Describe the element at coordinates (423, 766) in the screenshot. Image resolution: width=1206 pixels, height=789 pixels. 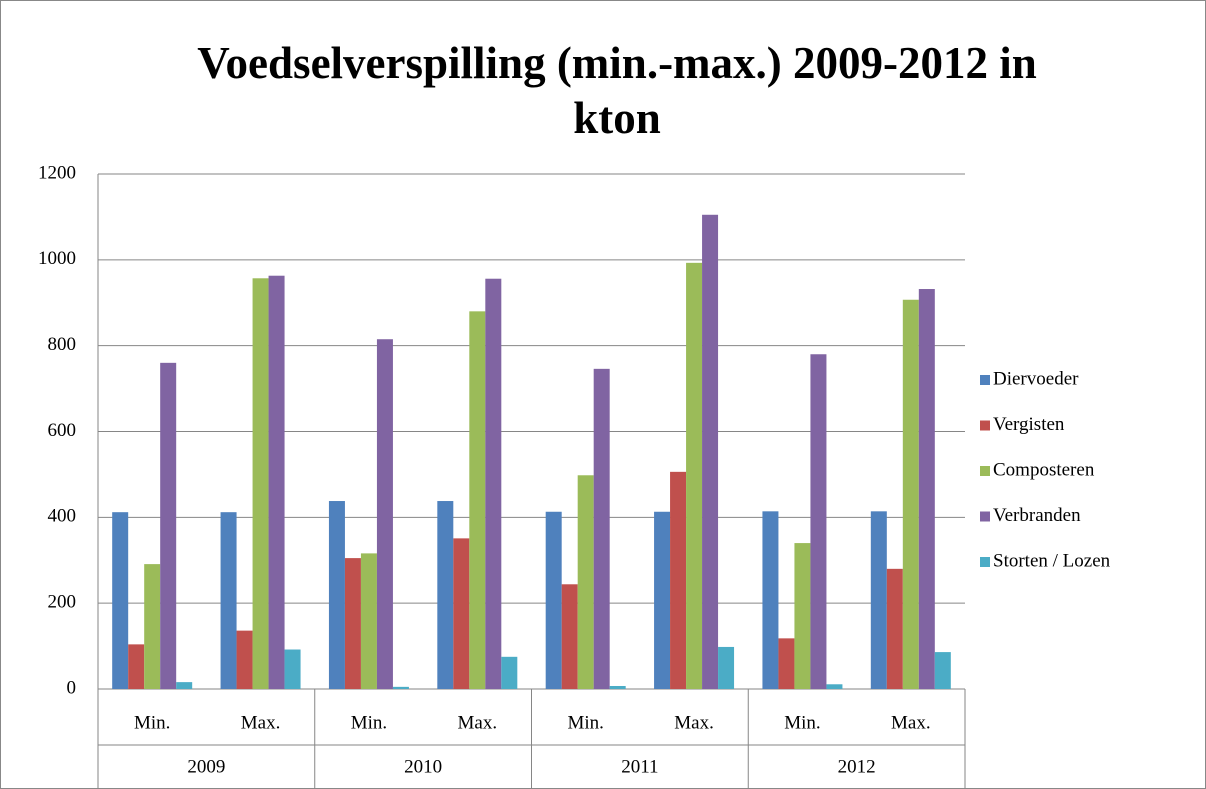
I see `group-label: 2010` at that location.